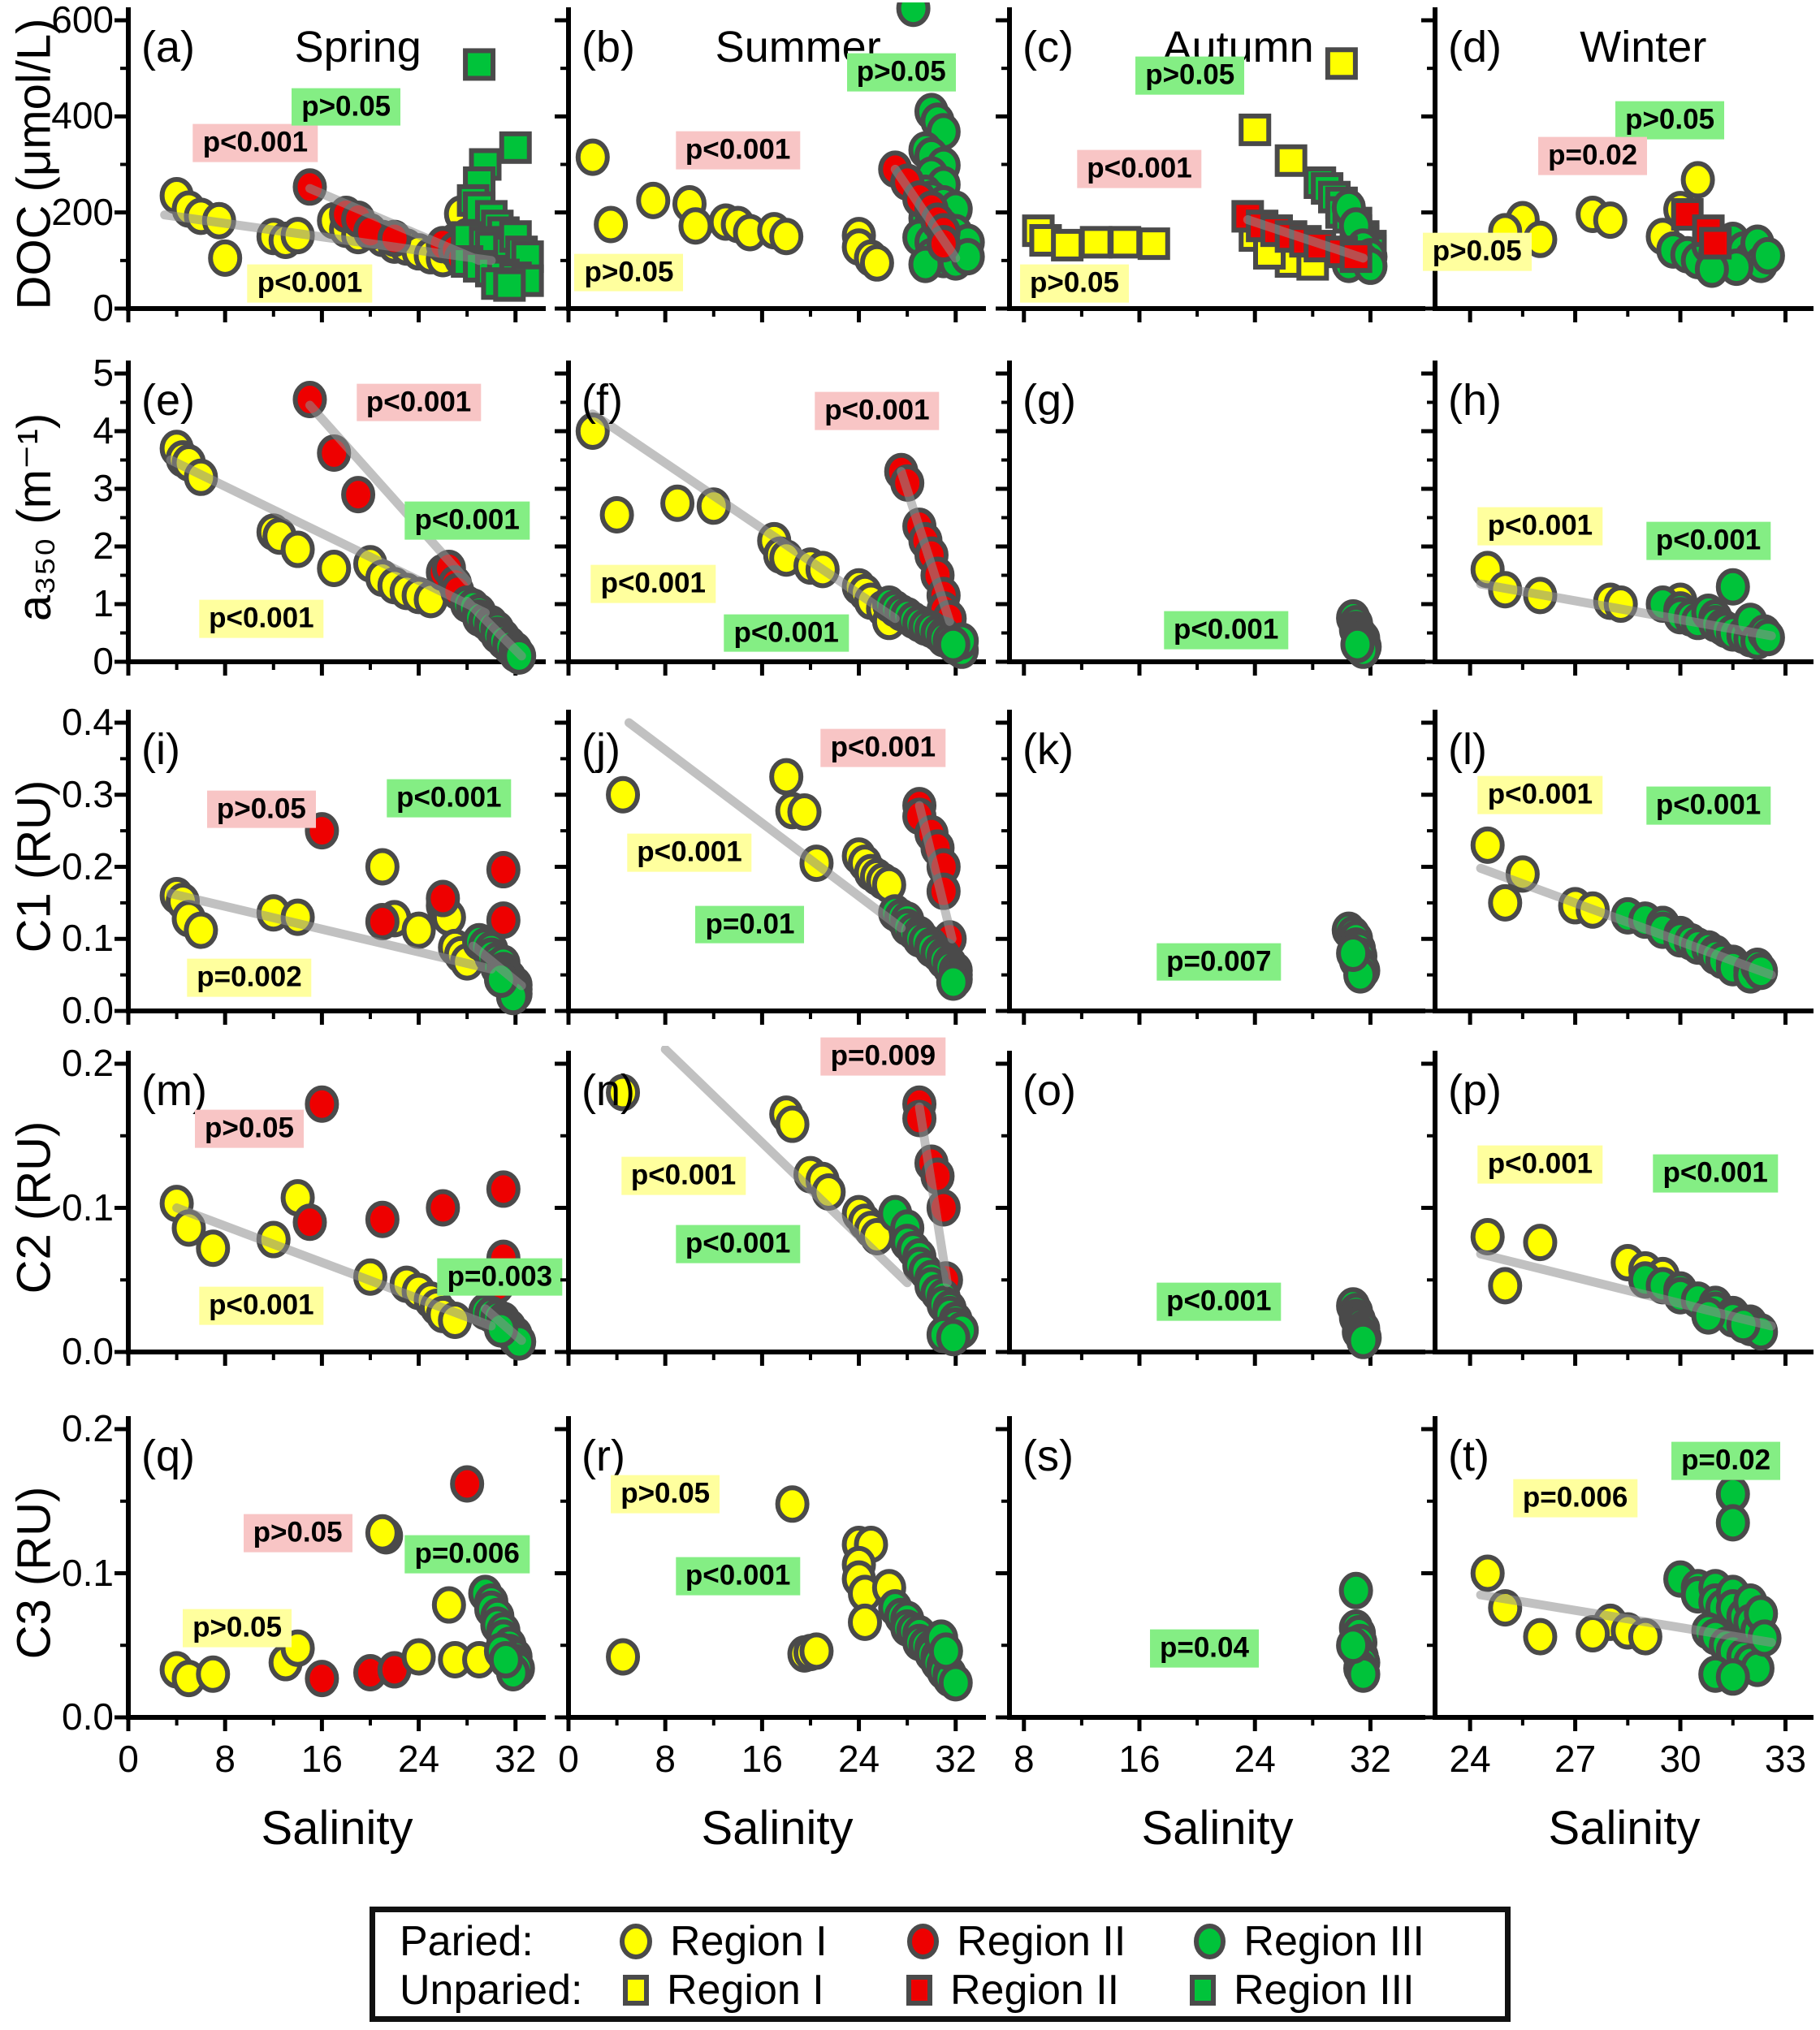 The height and width of the screenshot is (2030, 1820). Describe the element at coordinates (88, 1207) in the screenshot. I see `y-tick-label: 0.1` at that location.